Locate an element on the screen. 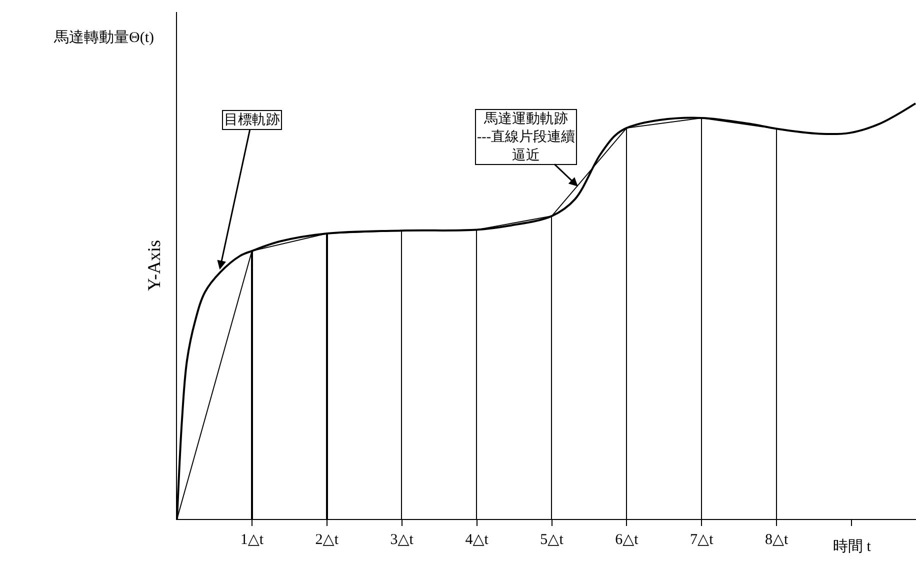 The image size is (916, 569). x-axis-title: 時間 t is located at coordinates (852, 546).